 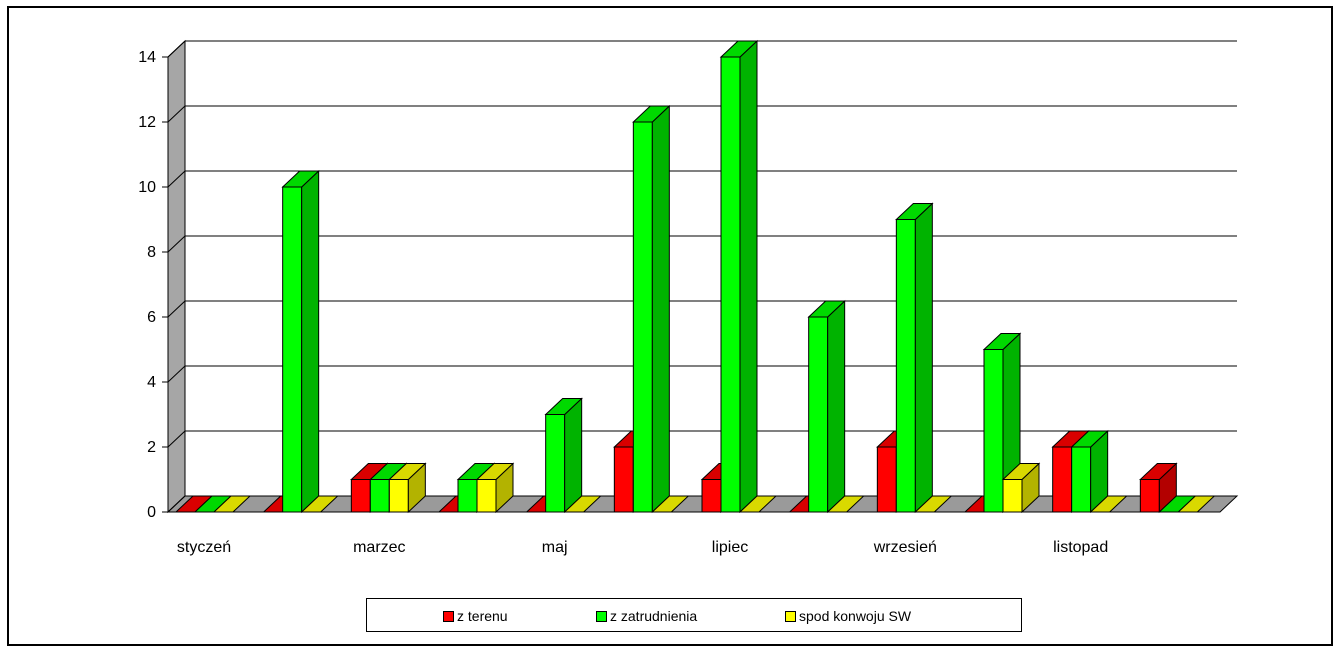 I want to click on legend-swatch-green, so click(x=601, y=616).